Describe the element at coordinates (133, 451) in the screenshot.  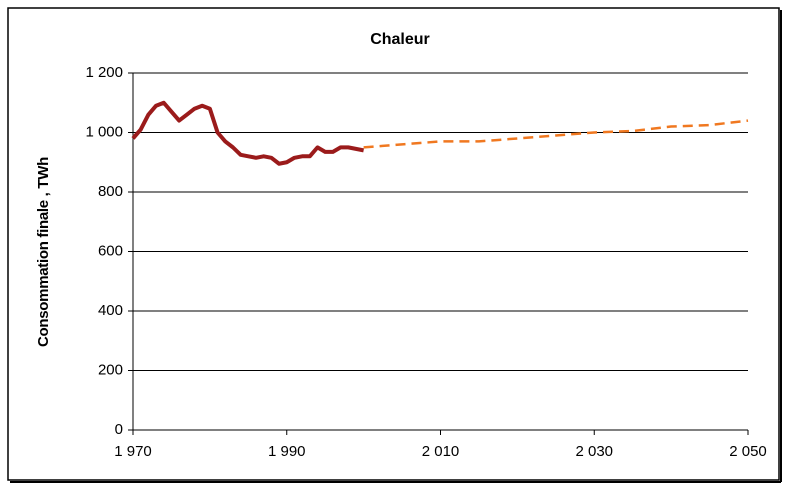
I see `x-tick-label: 1 970` at that location.